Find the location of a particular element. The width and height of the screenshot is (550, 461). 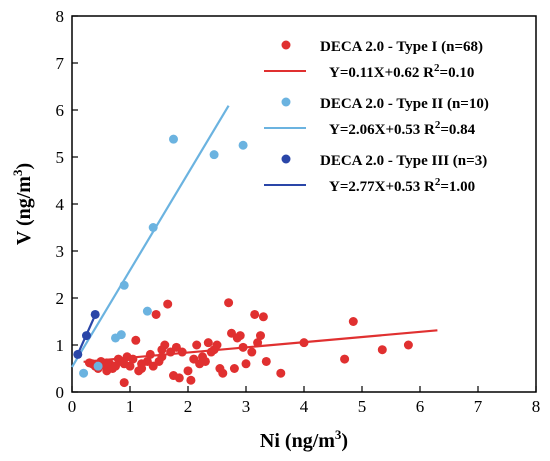

legend-fit-type-2: Y=2.06X+0.53 R2=0.84 is located at coordinates (402, 128).